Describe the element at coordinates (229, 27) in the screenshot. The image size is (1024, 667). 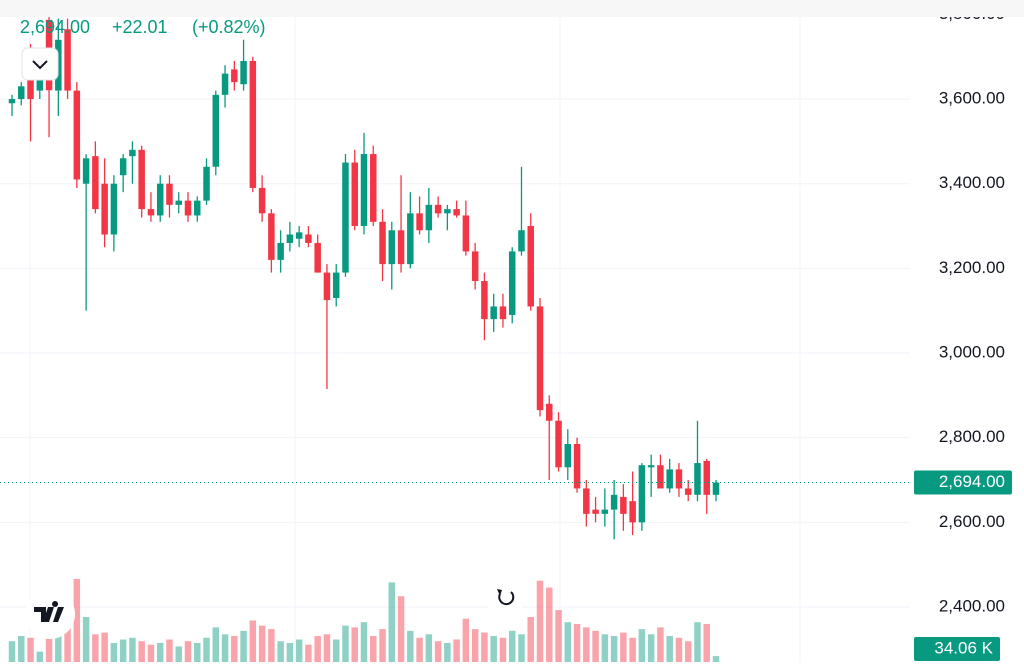
I see `header-change-percent: (+0.82%)` at that location.